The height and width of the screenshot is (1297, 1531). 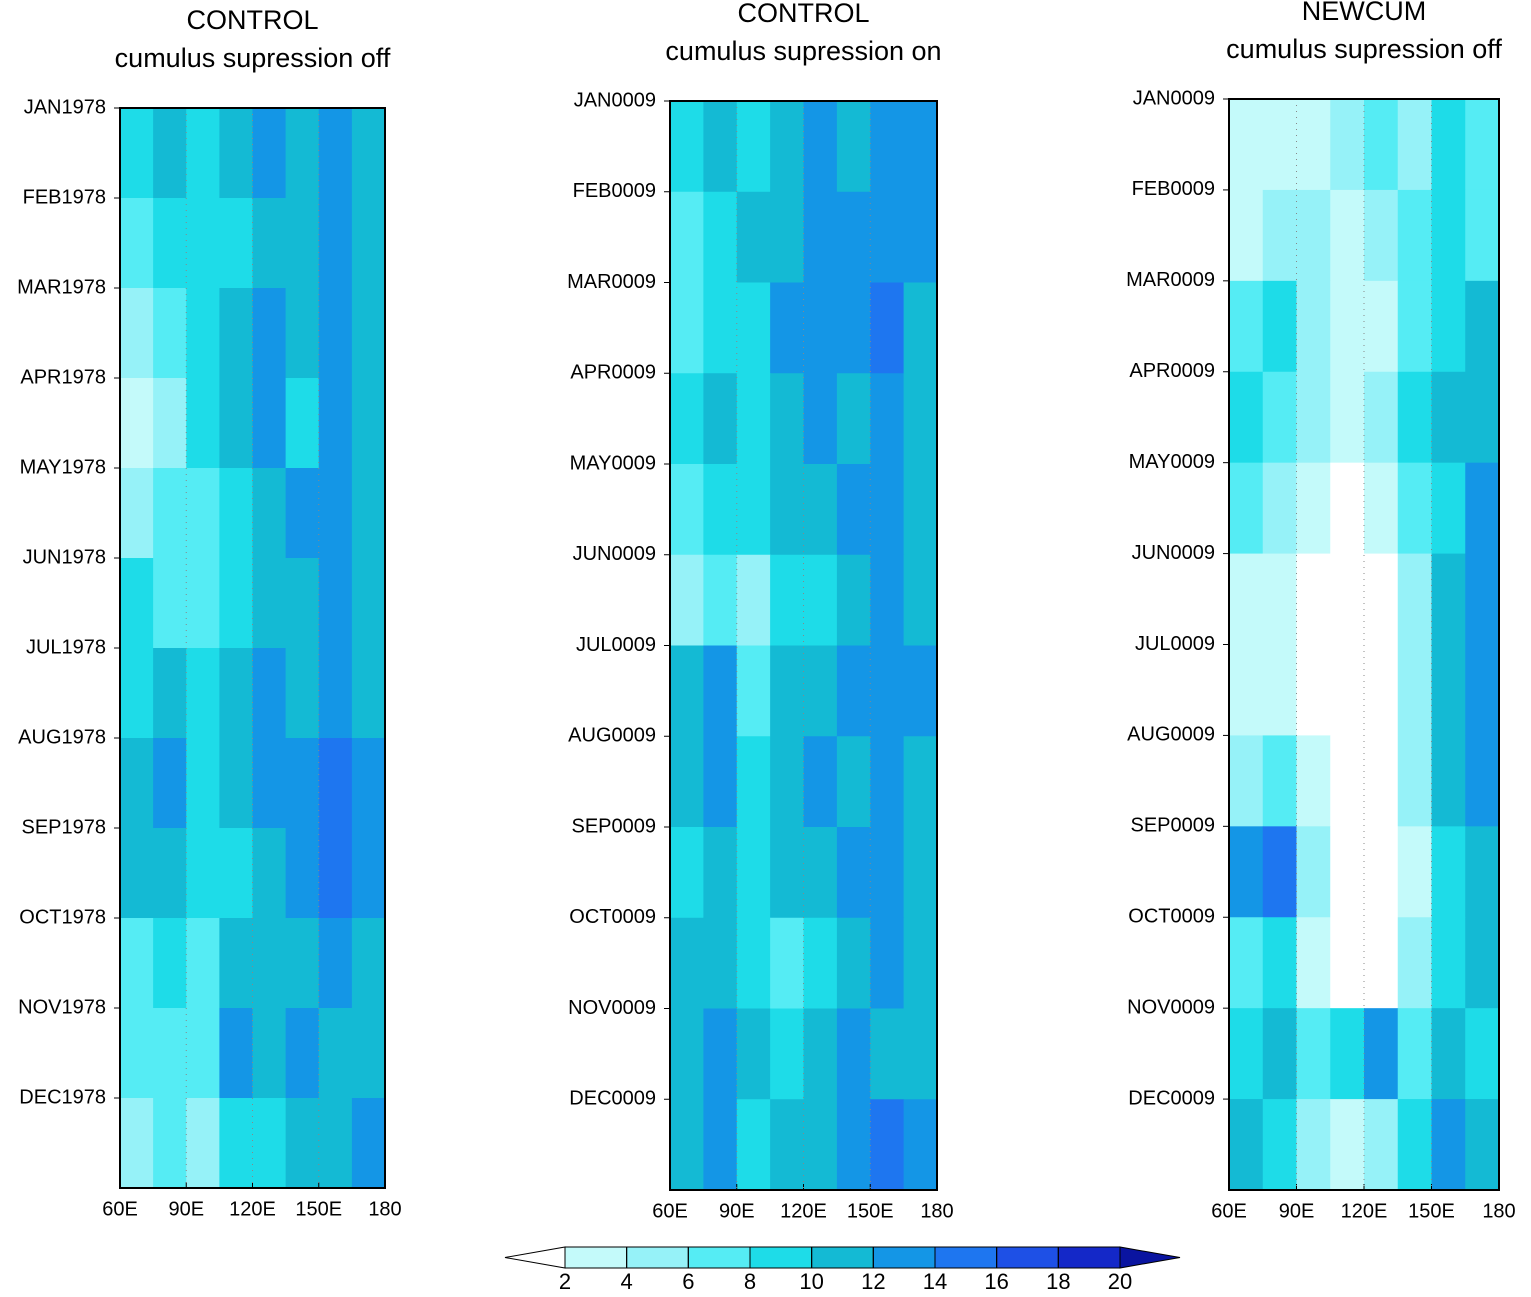 What do you see at coordinates (384, 1209) in the screenshot?
I see `x-tick-label: 180` at bounding box center [384, 1209].